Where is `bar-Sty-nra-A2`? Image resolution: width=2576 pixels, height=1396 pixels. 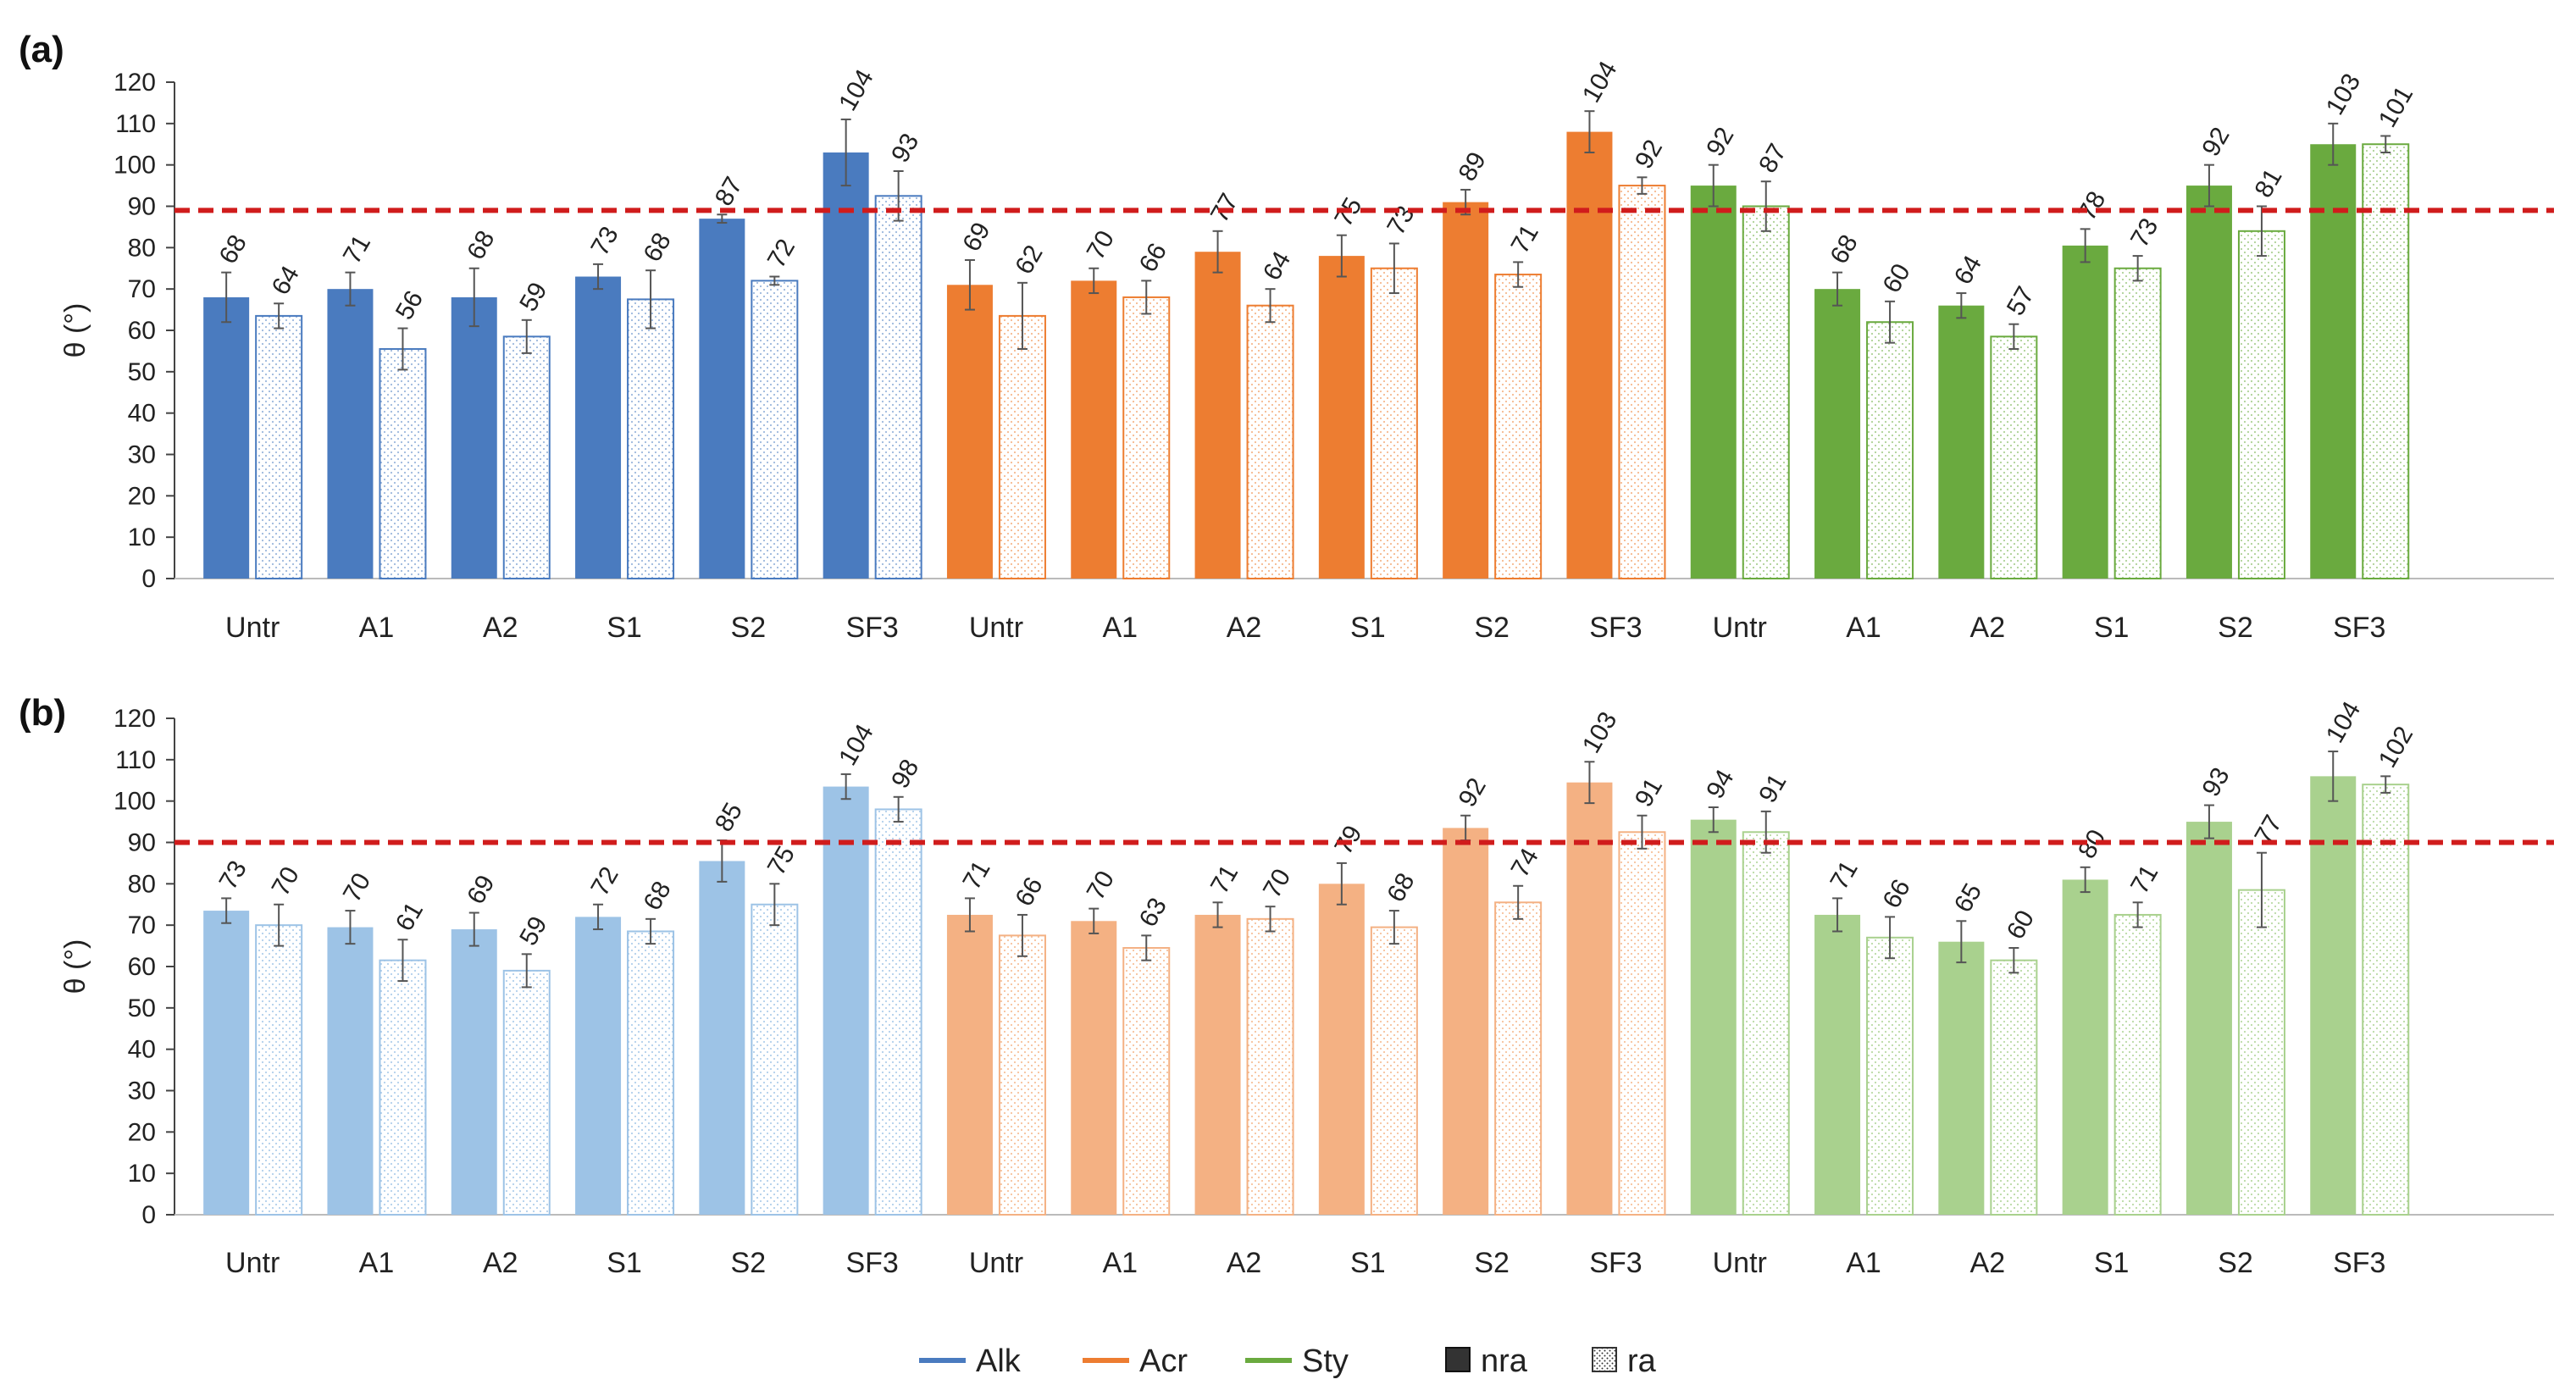 bar-Sty-nra-A2 is located at coordinates (1961, 1078).